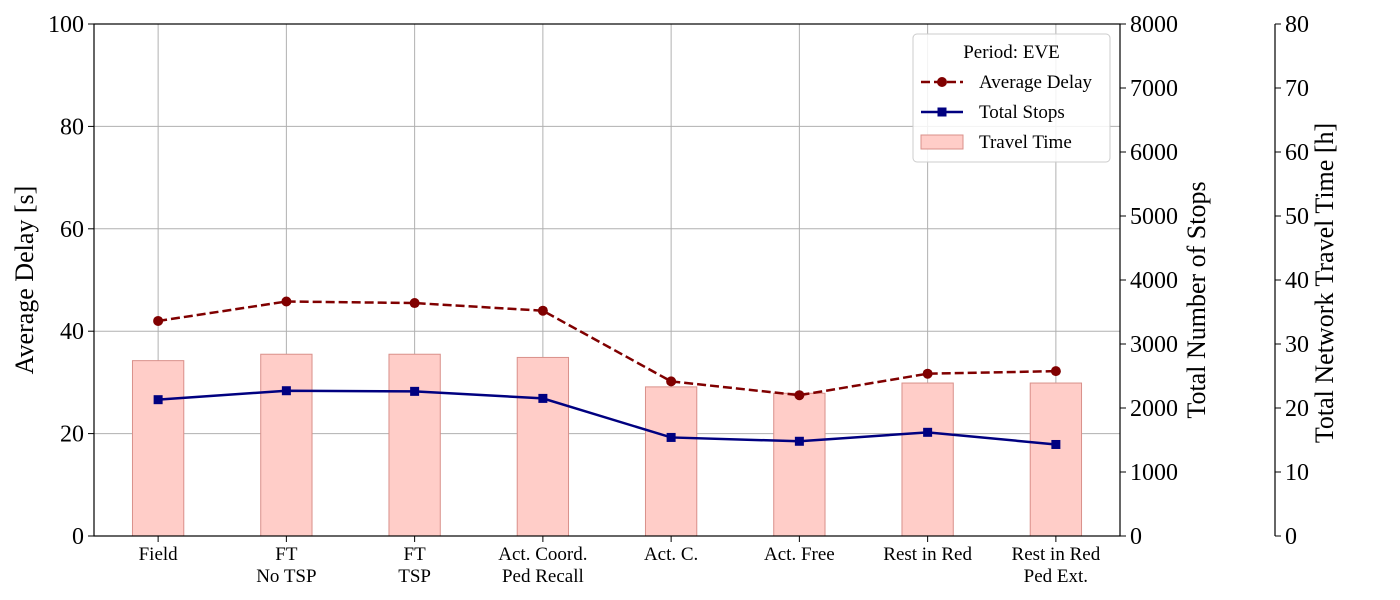 This screenshot has height=600, width=1400. What do you see at coordinates (1297, 217) in the screenshot?
I see `outer-axis-tick-label: 50` at bounding box center [1297, 217].